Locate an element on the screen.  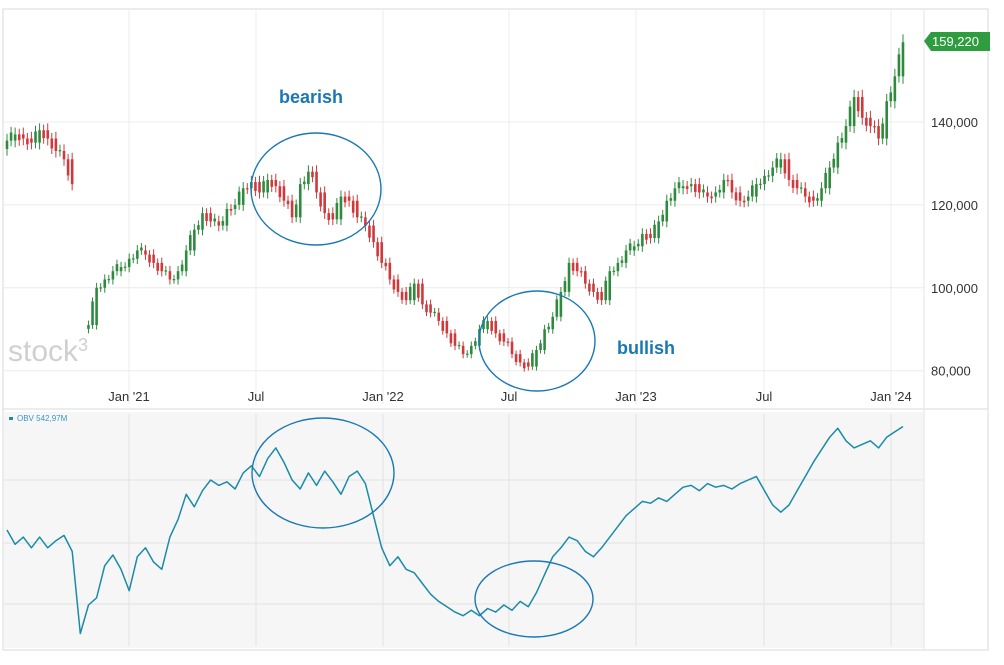
price-tag-label: 159,220 is located at coordinates (955, 41).